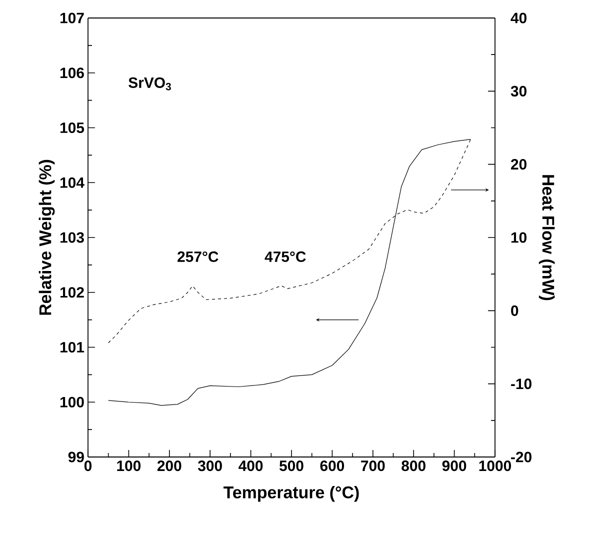 The height and width of the screenshot is (553, 610). I want to click on x-tick-label: 400, so click(250, 466).